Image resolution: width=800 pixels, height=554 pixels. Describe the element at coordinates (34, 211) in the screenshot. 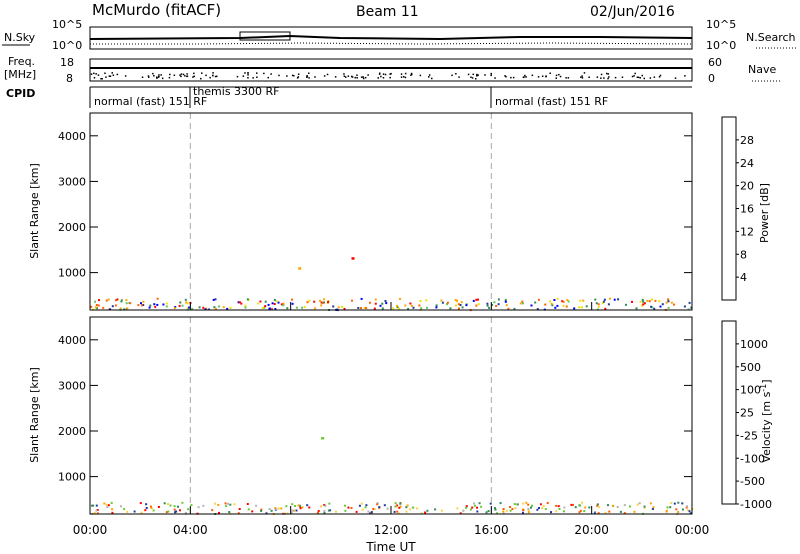

I see `power-y-title: Slant Range [km]` at that location.